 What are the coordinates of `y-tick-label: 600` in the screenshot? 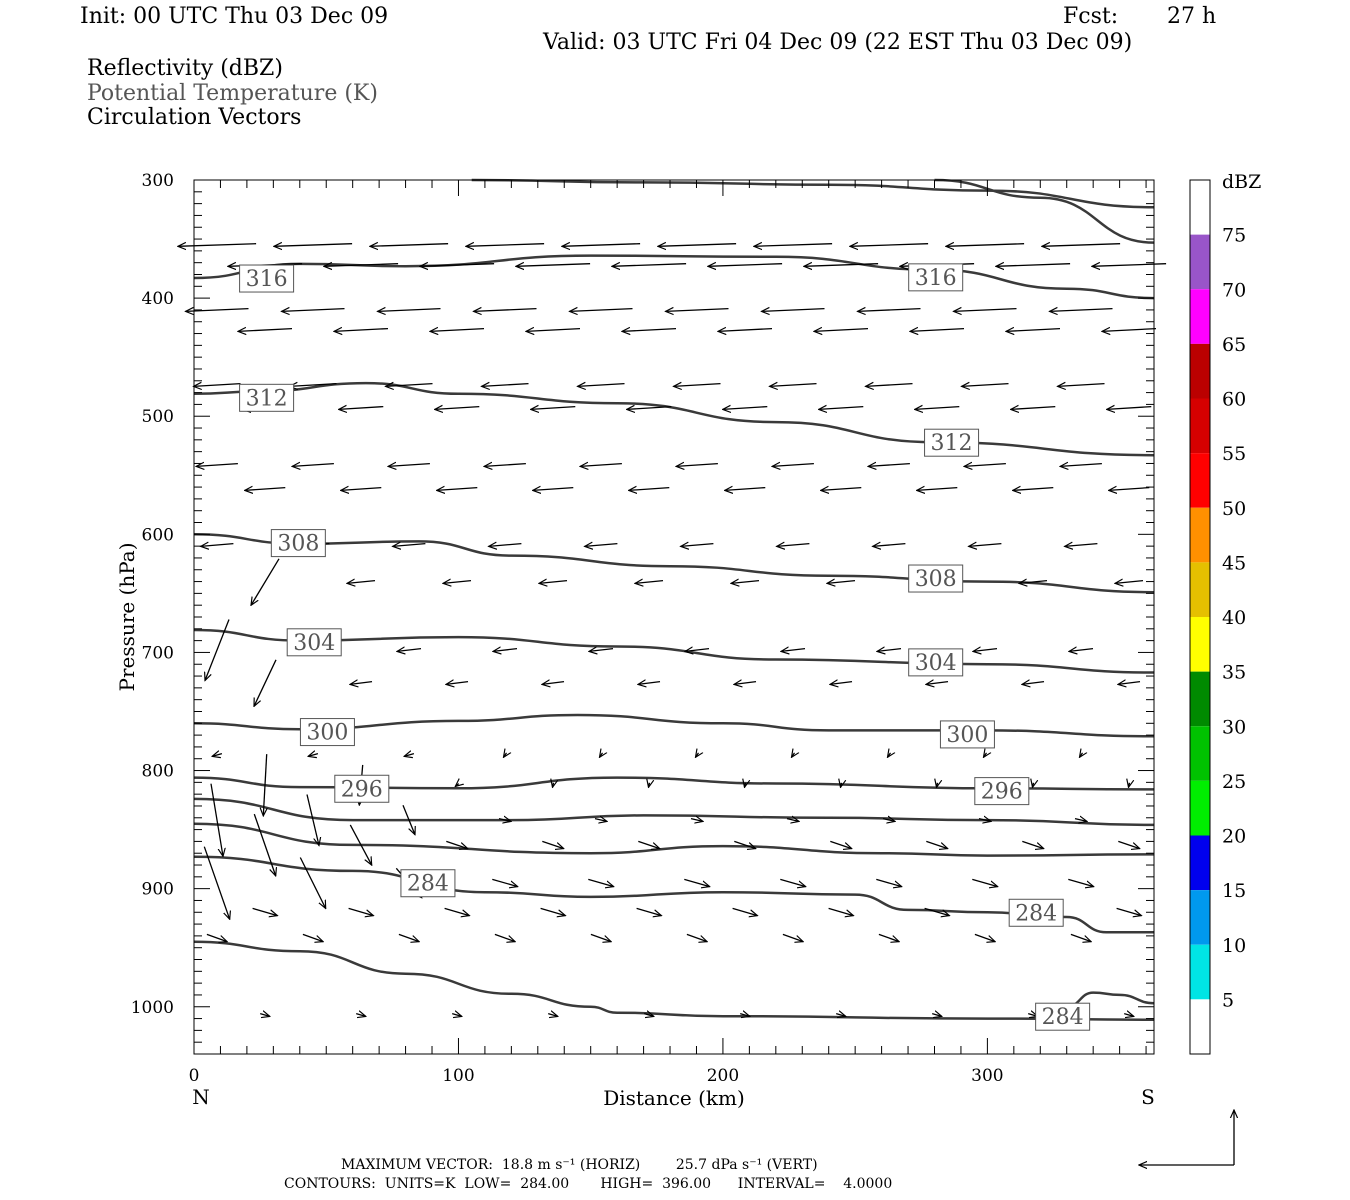 It's located at (158, 535).